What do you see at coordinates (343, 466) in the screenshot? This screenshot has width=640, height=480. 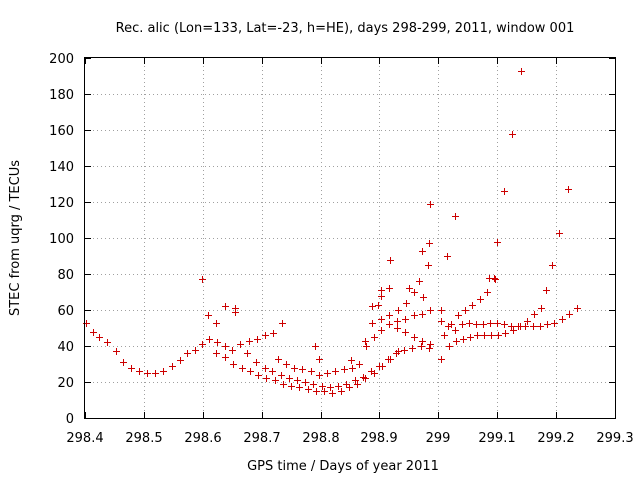 I see `x-axis-title: GPS time / Days of year 2011` at bounding box center [343, 466].